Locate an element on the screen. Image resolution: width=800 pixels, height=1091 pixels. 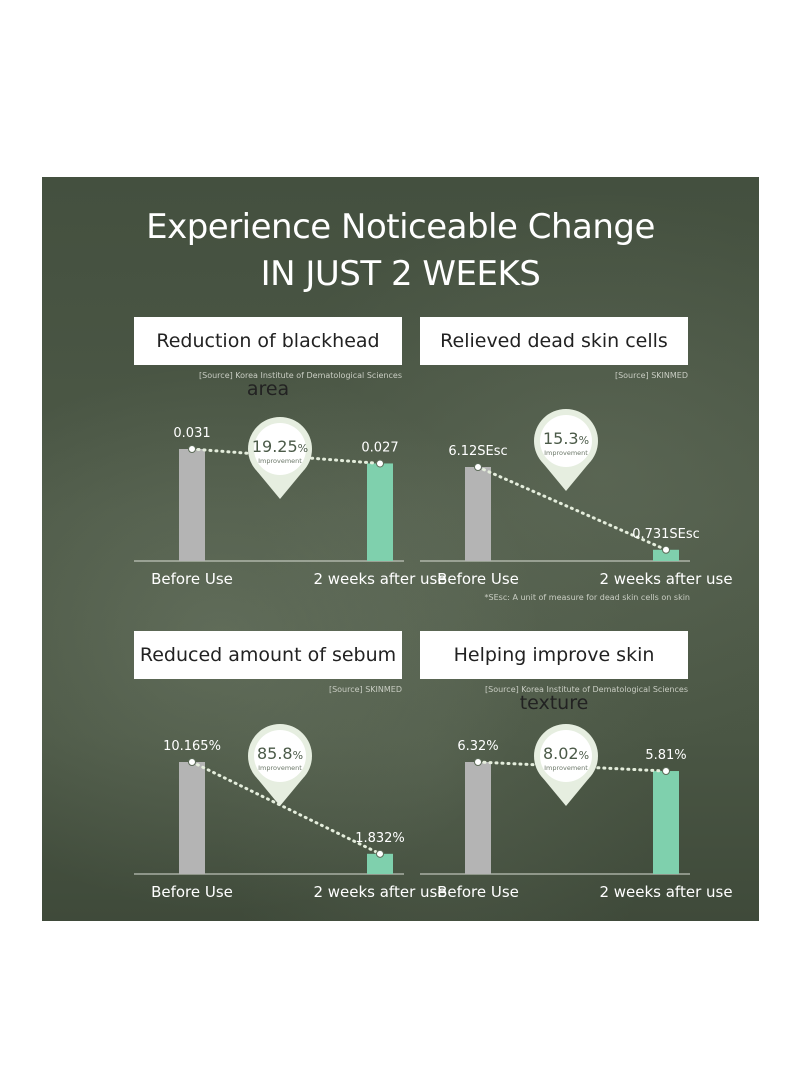
value-label-before: 0.031 is located at coordinates (191, 433).